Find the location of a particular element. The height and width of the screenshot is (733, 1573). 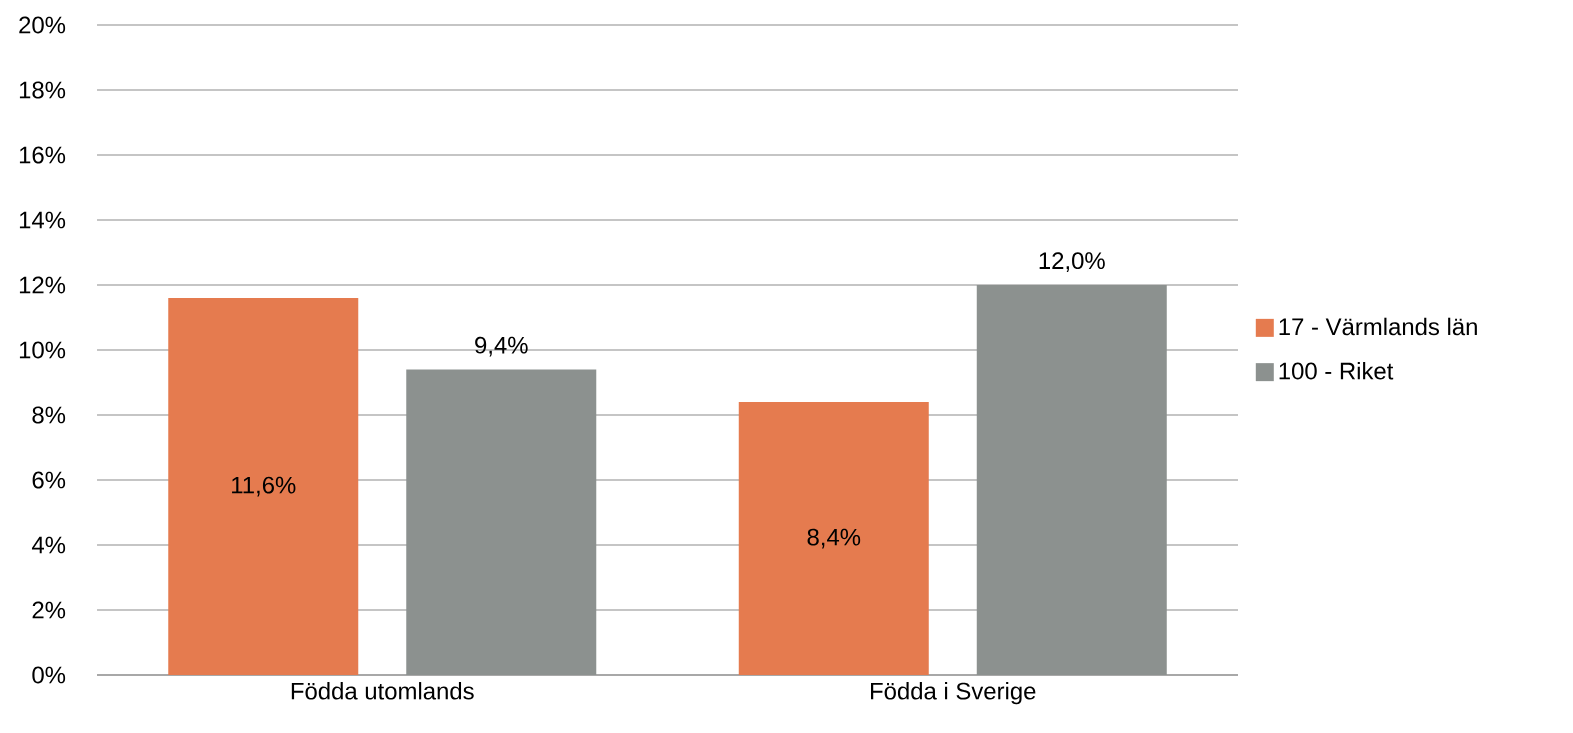

y-tick-label: 8% is located at coordinates (49, 415).